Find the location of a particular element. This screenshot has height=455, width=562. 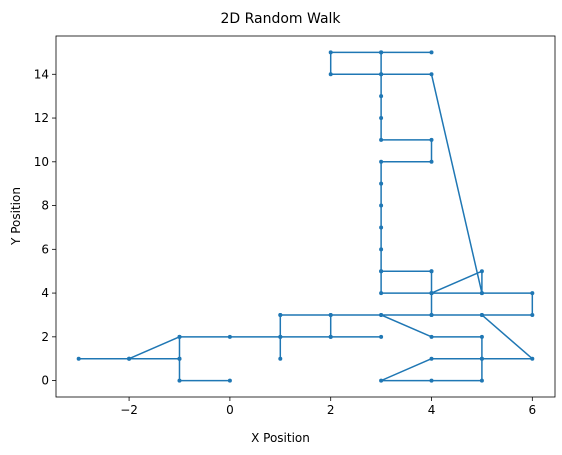

x-tick-label: 0 is located at coordinates (230, 410).